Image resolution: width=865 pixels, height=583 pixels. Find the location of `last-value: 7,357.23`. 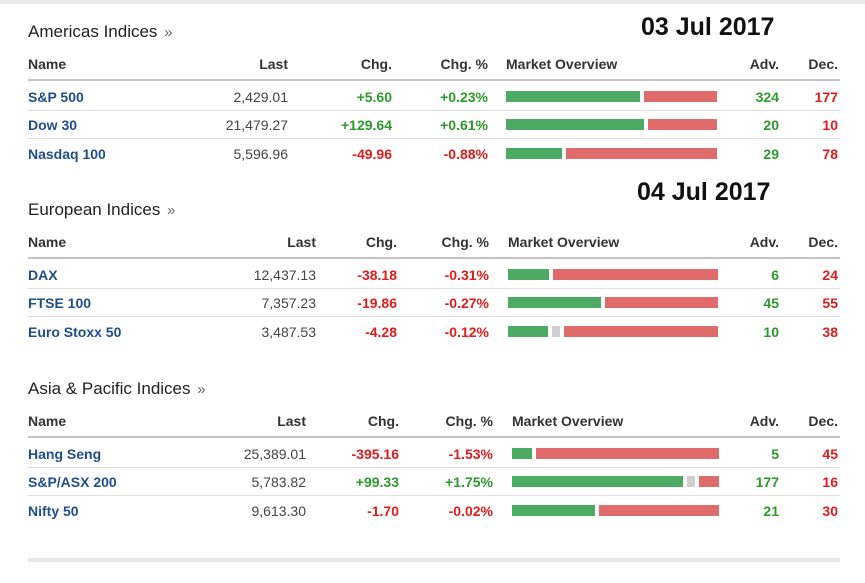

last-value: 7,357.23 is located at coordinates (289, 303).